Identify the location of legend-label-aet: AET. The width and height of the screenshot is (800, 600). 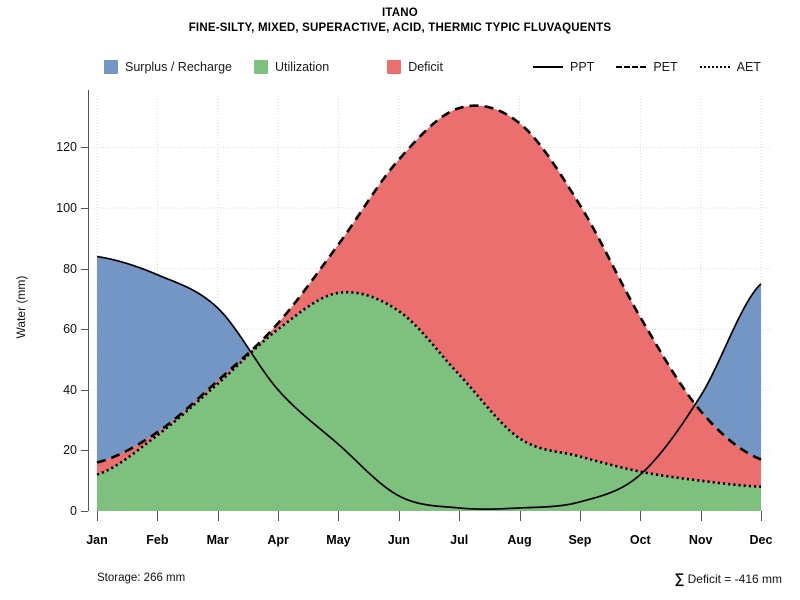
(748, 67).